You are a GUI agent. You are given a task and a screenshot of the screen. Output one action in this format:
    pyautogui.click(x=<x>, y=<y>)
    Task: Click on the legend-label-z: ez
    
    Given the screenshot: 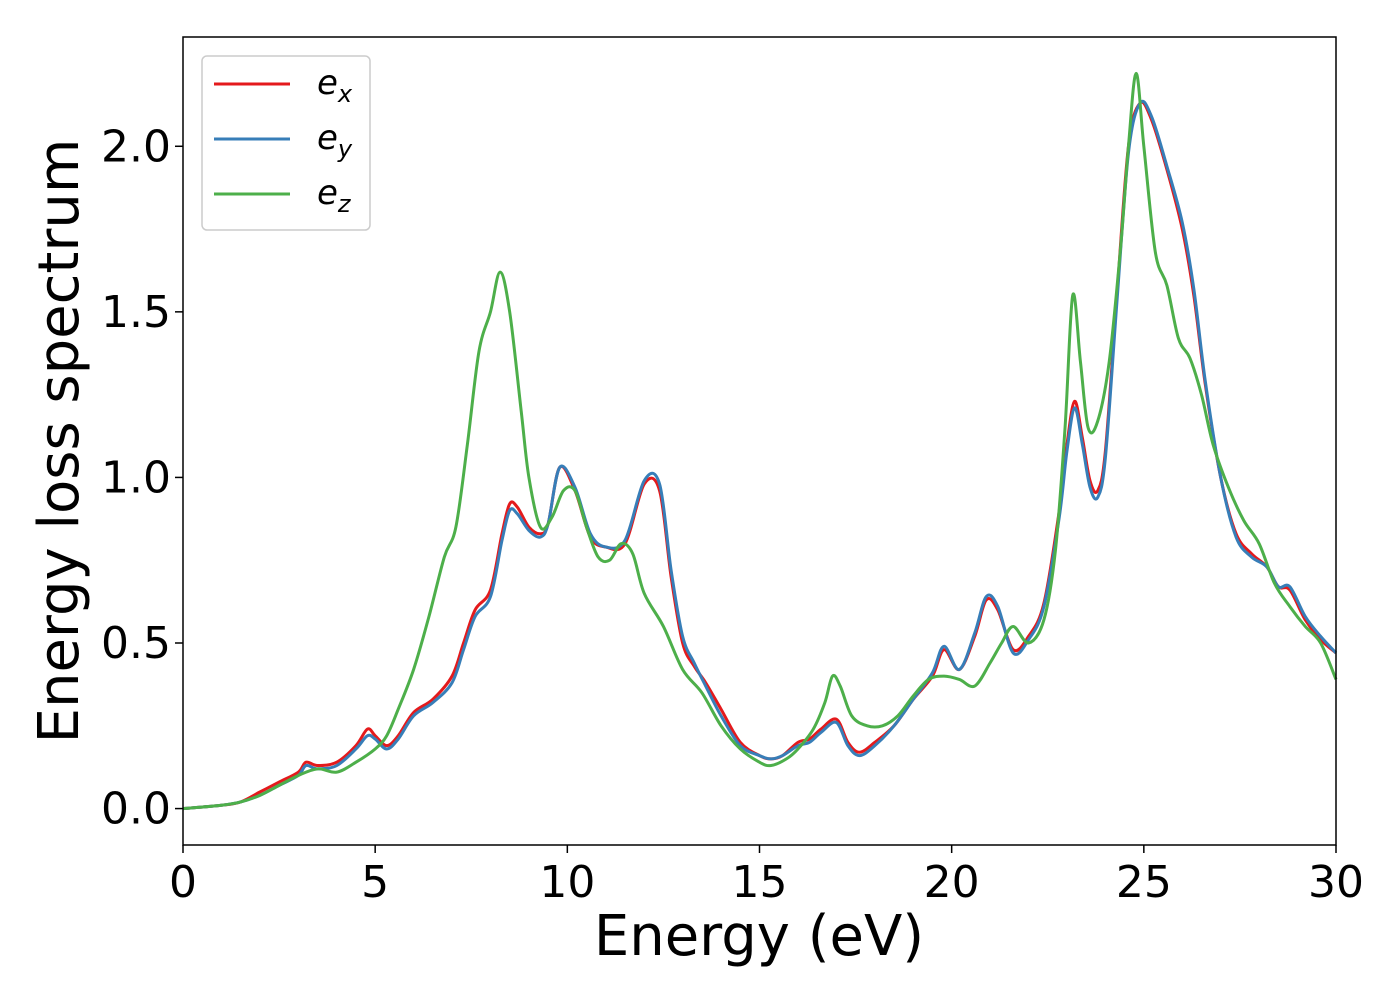 What is the action you would take?
    pyautogui.click(x=334, y=195)
    